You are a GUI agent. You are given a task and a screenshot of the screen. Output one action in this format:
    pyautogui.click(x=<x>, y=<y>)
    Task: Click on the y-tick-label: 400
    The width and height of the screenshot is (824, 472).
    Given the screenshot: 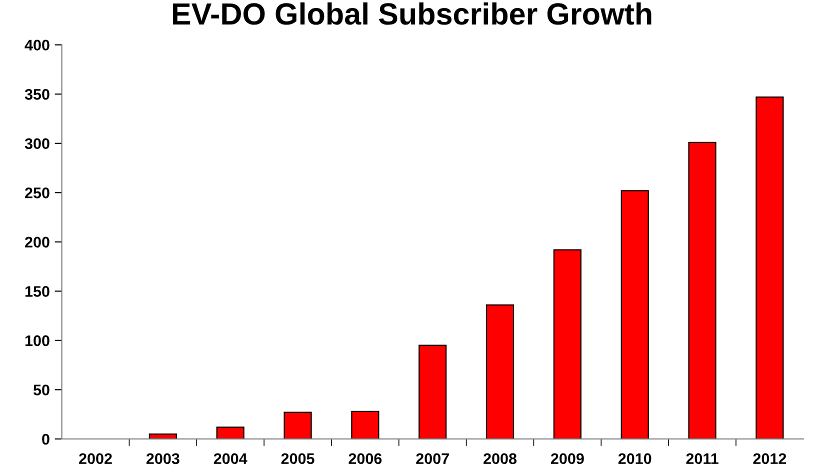 What is the action you would take?
    pyautogui.click(x=37, y=45)
    